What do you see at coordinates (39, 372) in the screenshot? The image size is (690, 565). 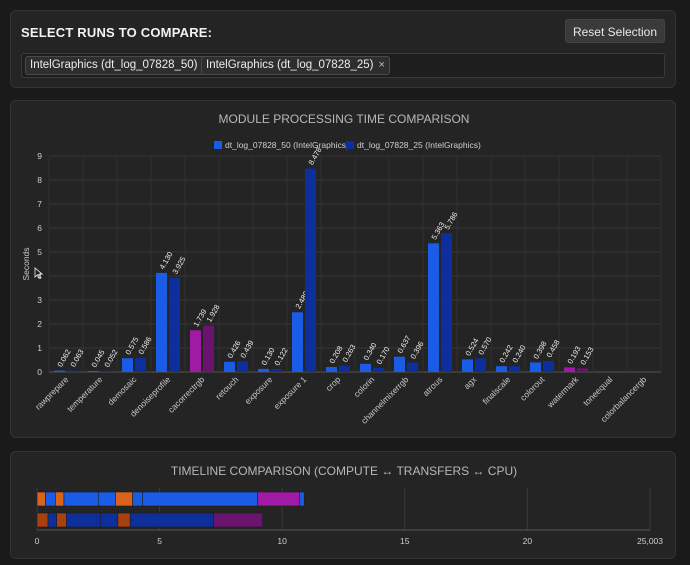 I see `y-tick-label: 0` at bounding box center [39, 372].